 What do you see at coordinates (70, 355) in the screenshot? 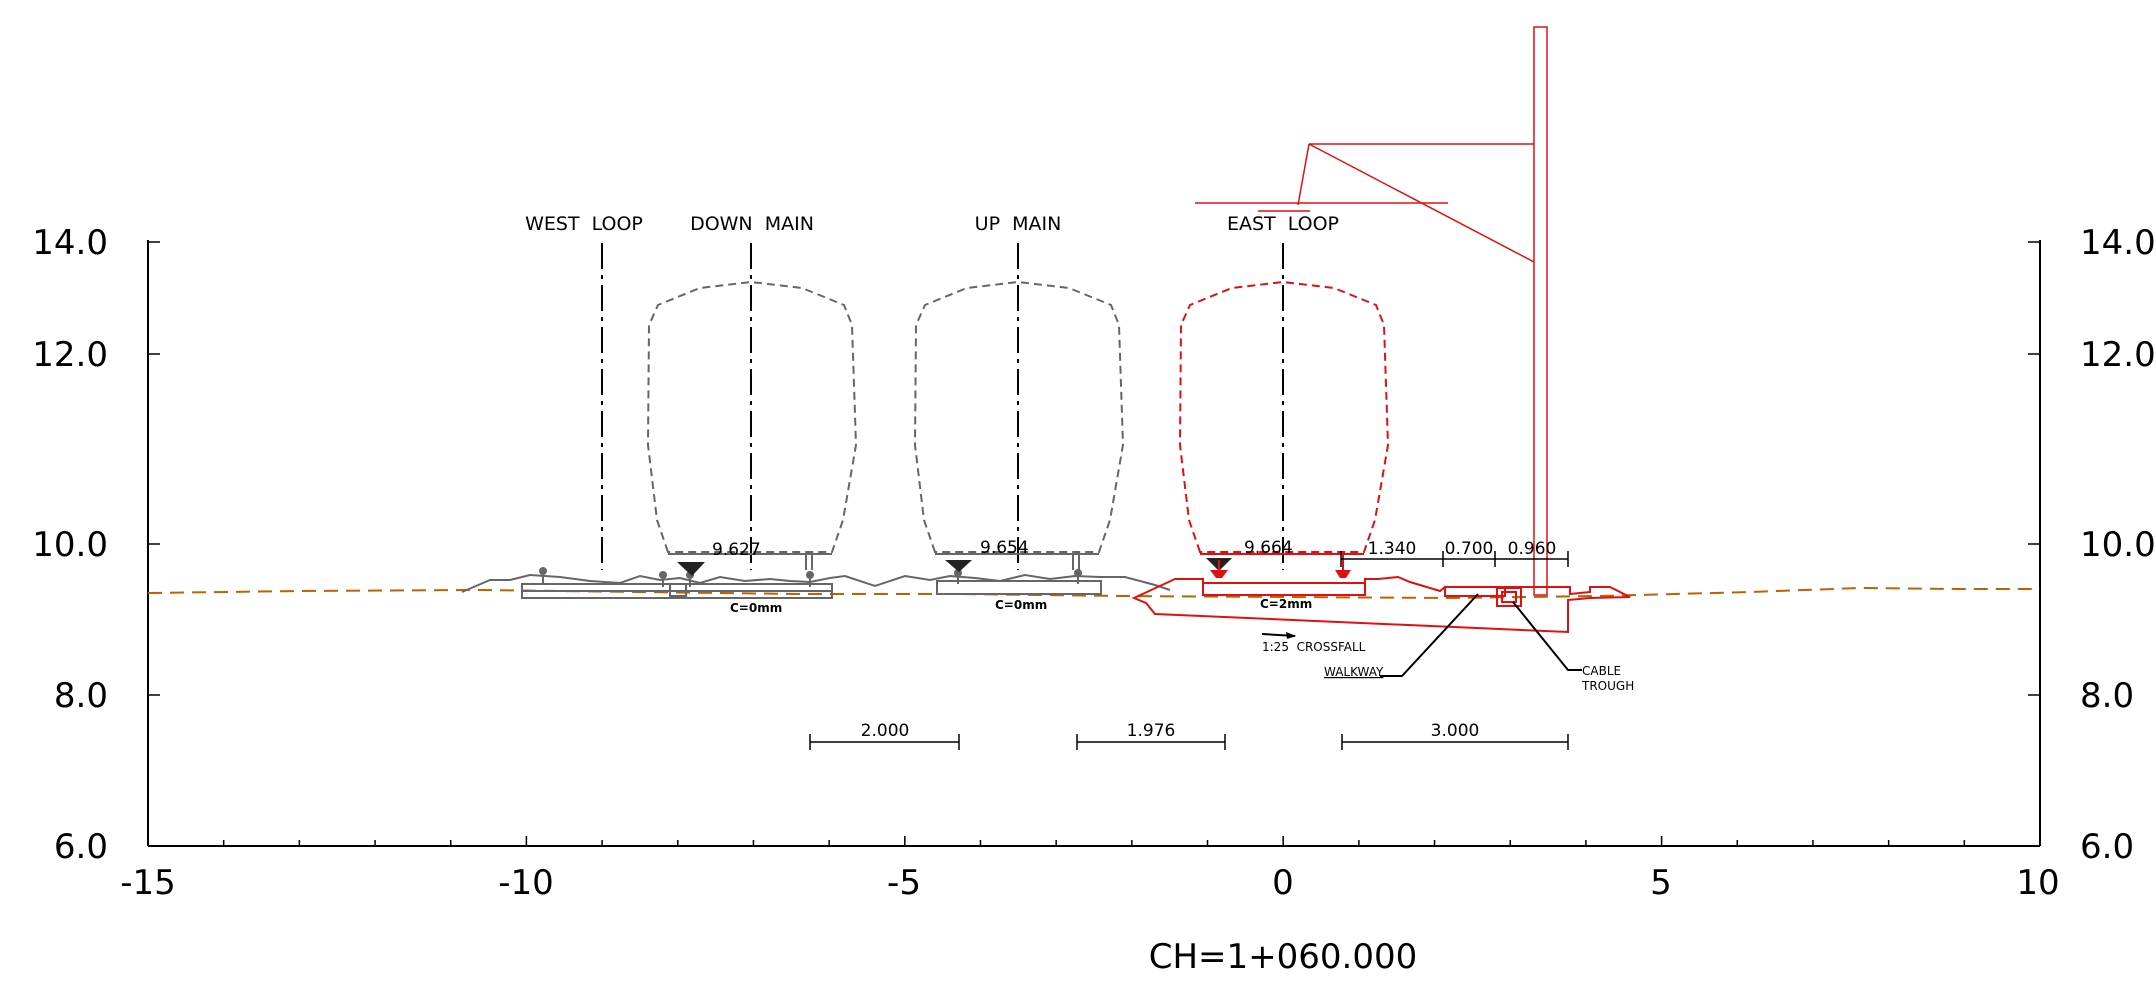
I see `y-tick-label-left: 12.0` at bounding box center [70, 355].